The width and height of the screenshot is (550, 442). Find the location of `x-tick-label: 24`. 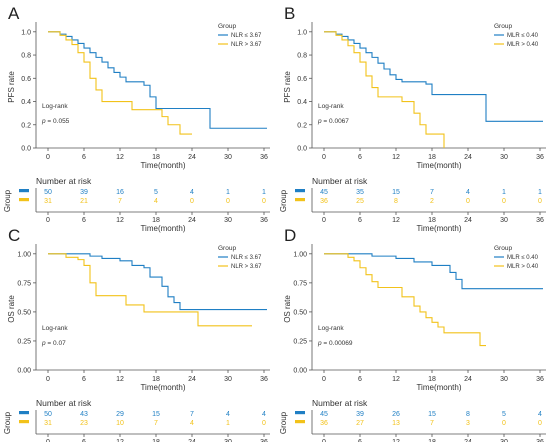

x-tick-label: 24 is located at coordinates (468, 157).